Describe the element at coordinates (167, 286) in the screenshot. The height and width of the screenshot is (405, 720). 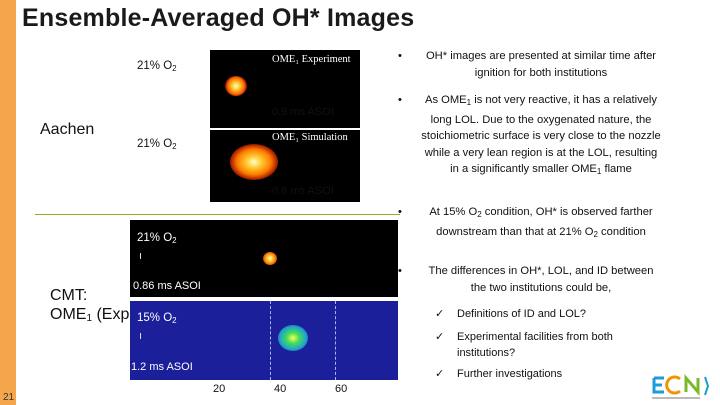
I see `asoi-label: 0.86 ms ASOI` at that location.